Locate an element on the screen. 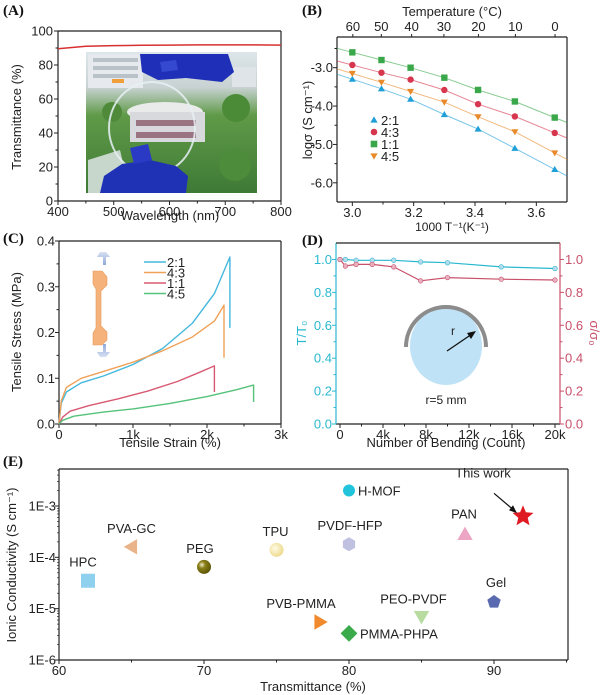 The width and height of the screenshot is (600, 695). y-tick-label: 1E-4 is located at coordinates (42, 557).